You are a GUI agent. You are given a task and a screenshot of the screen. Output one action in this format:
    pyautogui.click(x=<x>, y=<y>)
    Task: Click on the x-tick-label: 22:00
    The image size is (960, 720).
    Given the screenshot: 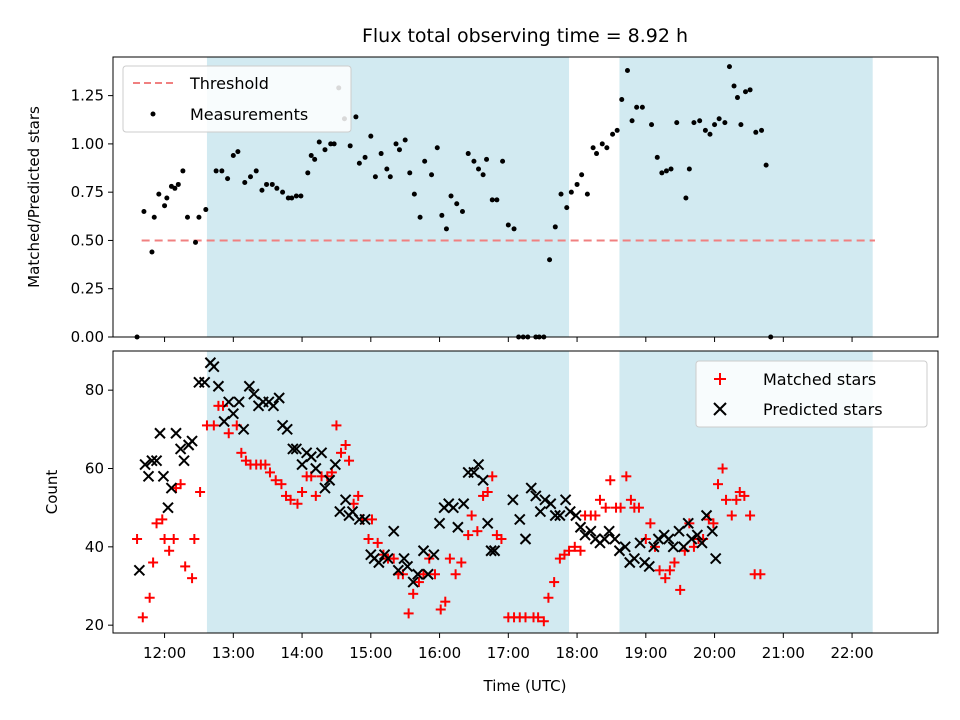 What is the action you would take?
    pyautogui.click(x=851, y=653)
    